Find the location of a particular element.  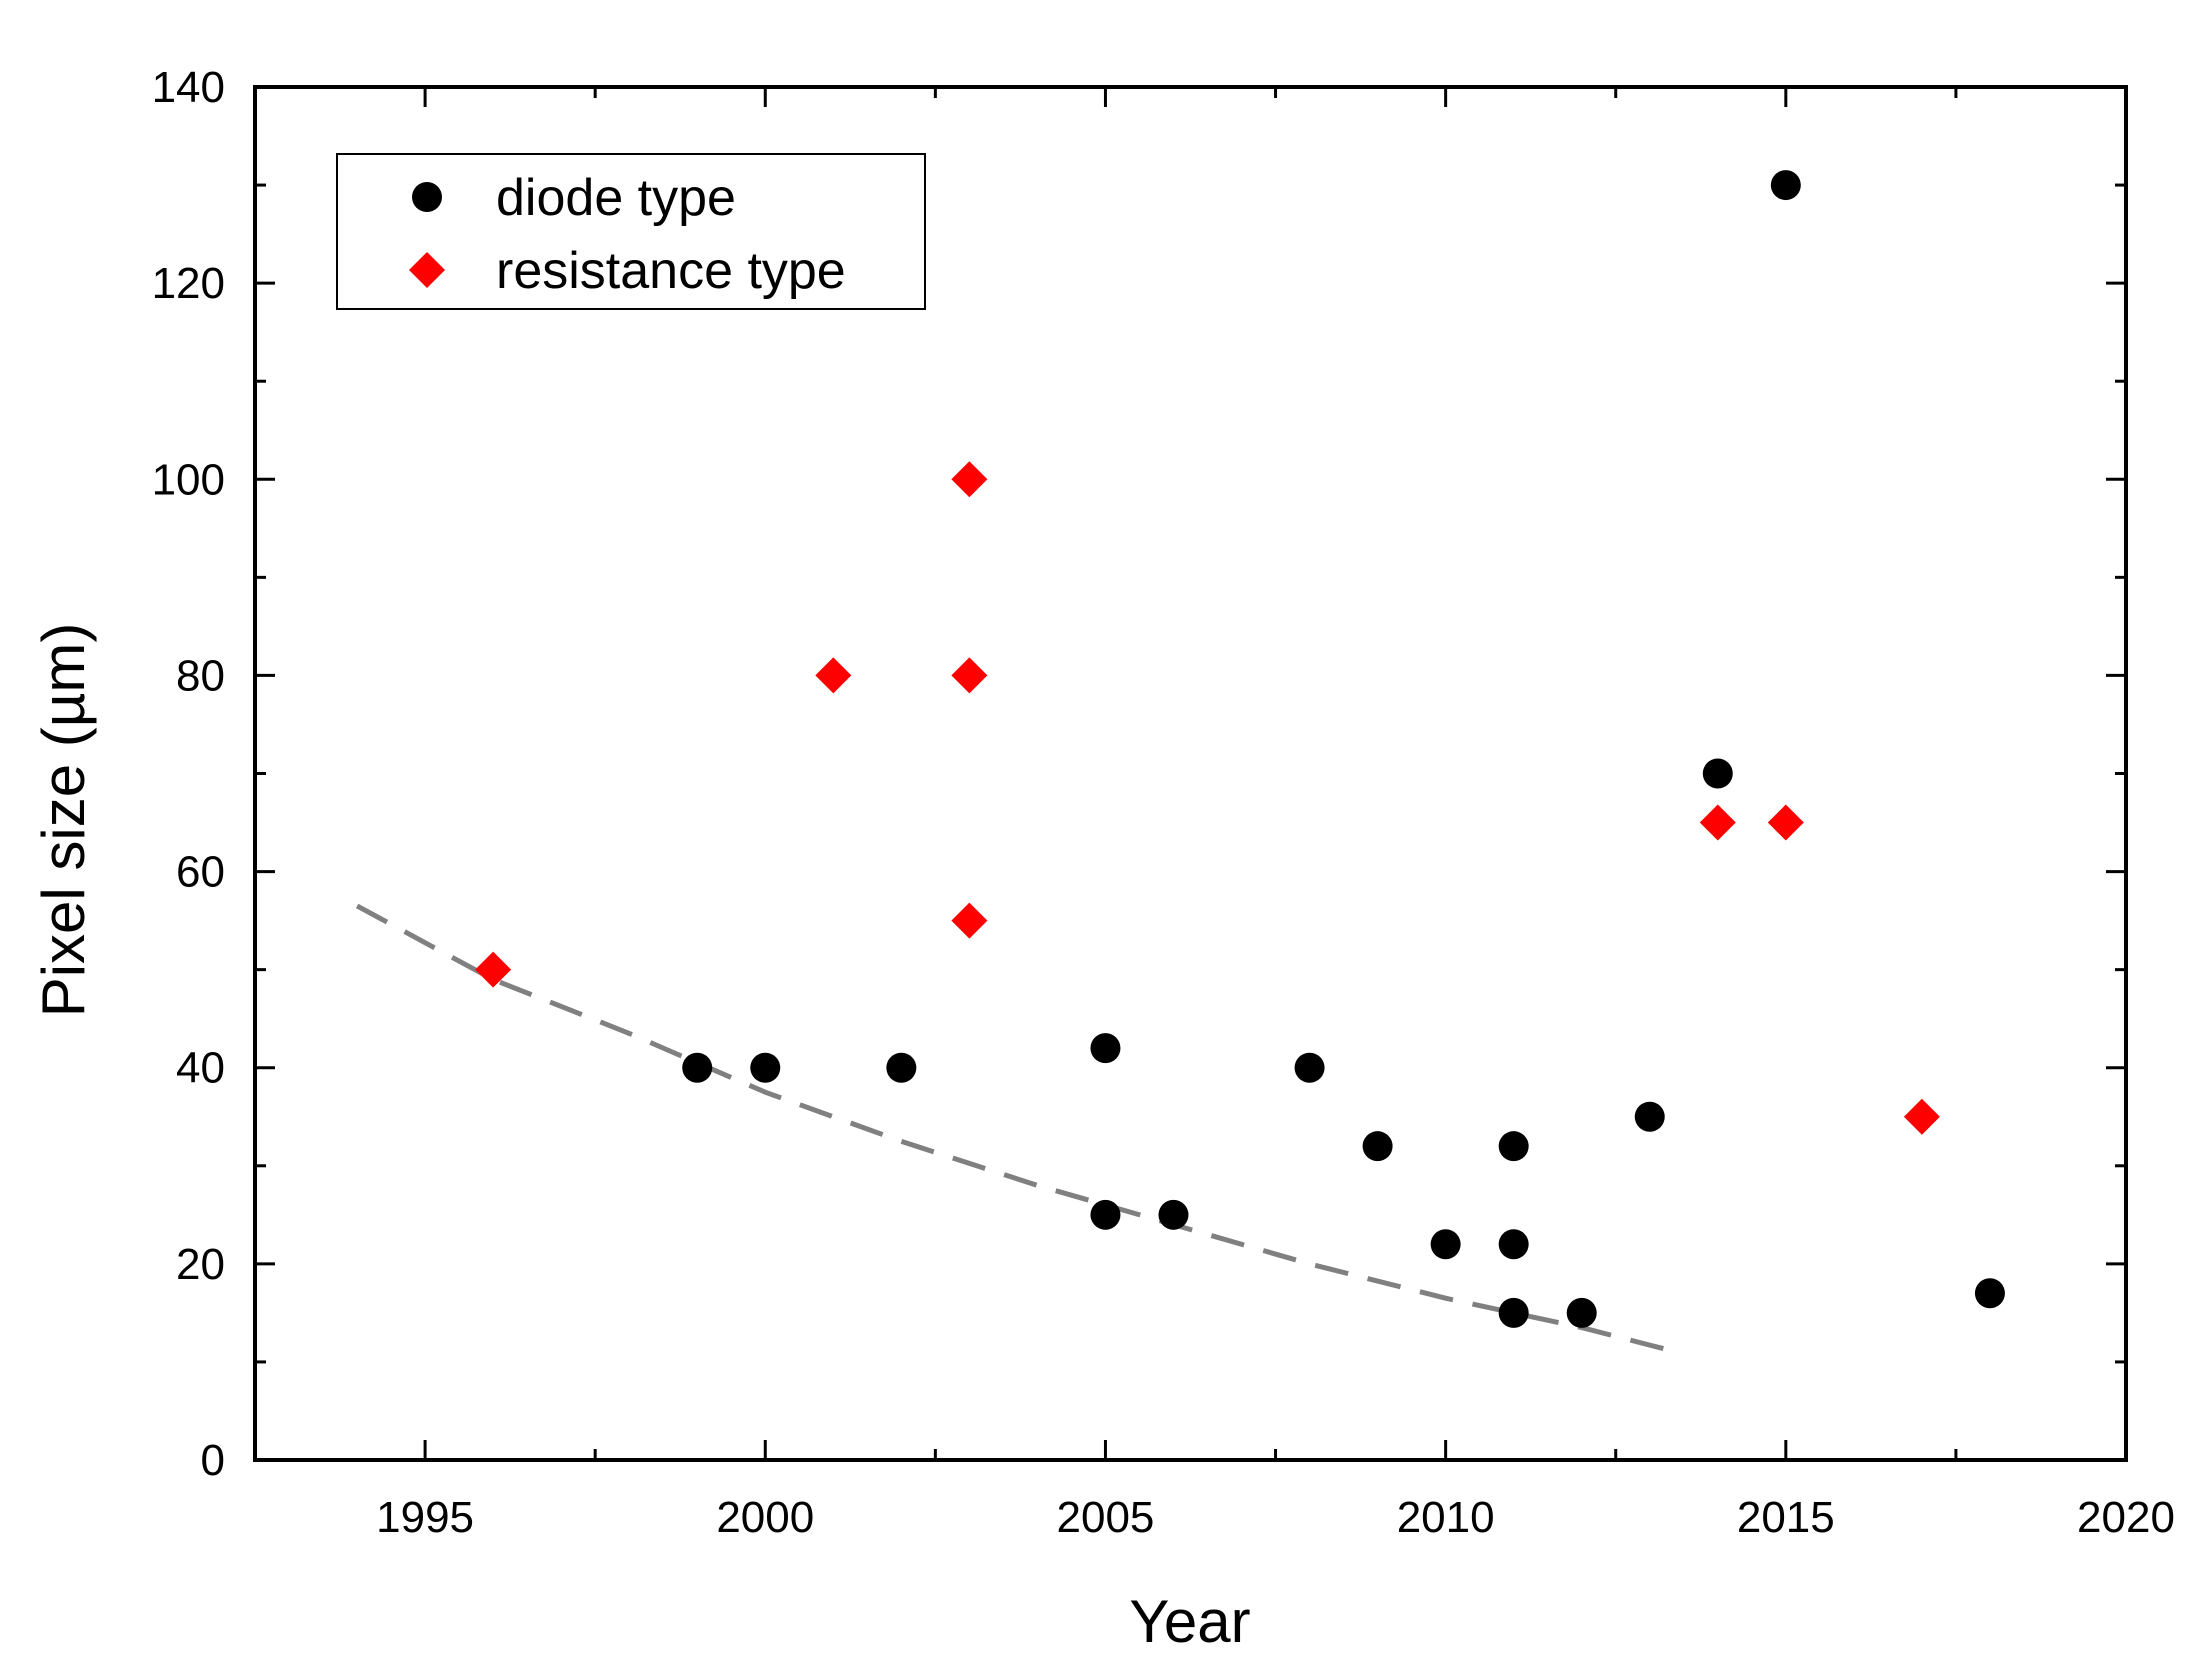

legend-box is located at coordinates (631, 231).